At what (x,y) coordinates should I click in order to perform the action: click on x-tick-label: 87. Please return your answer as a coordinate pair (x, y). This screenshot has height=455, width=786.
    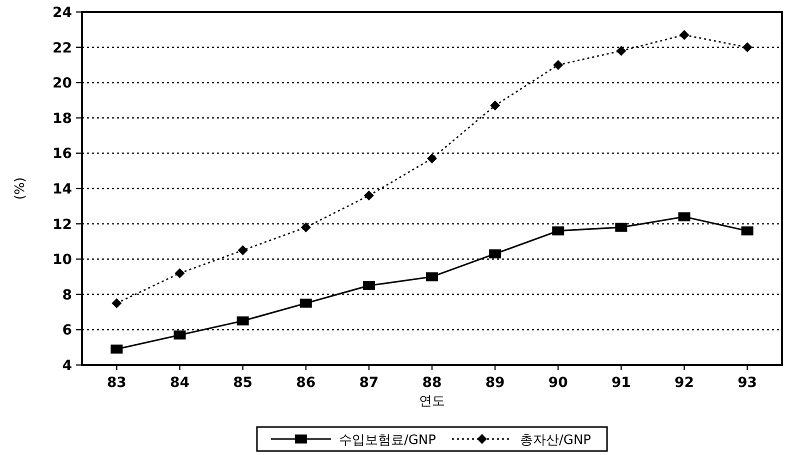
    Looking at the image, I should click on (369, 383).